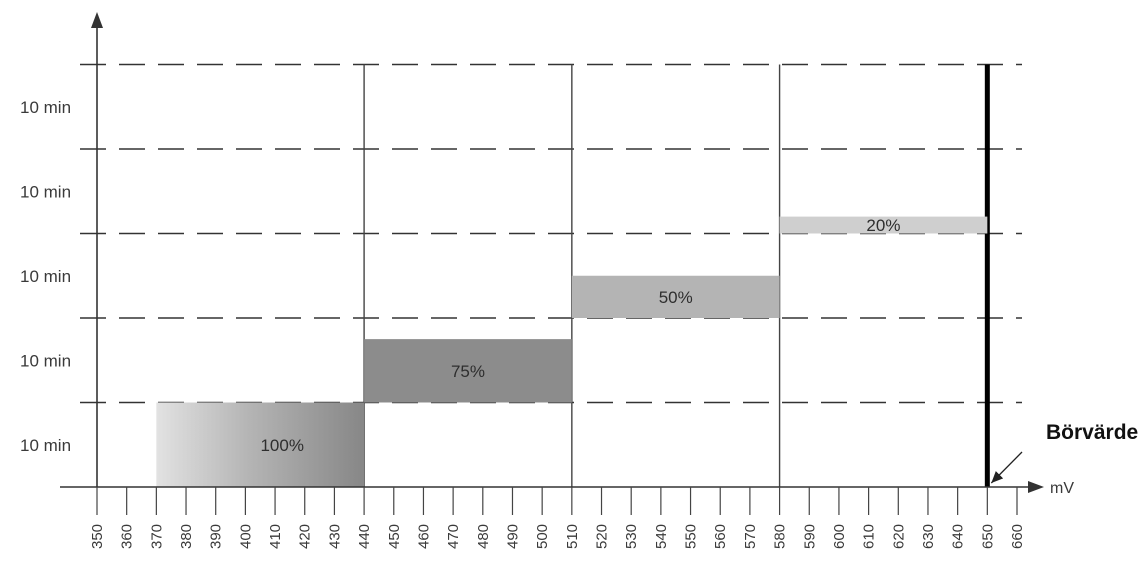 Image resolution: width=1144 pixels, height=562 pixels. I want to click on x-tick-label: 520, so click(602, 536).